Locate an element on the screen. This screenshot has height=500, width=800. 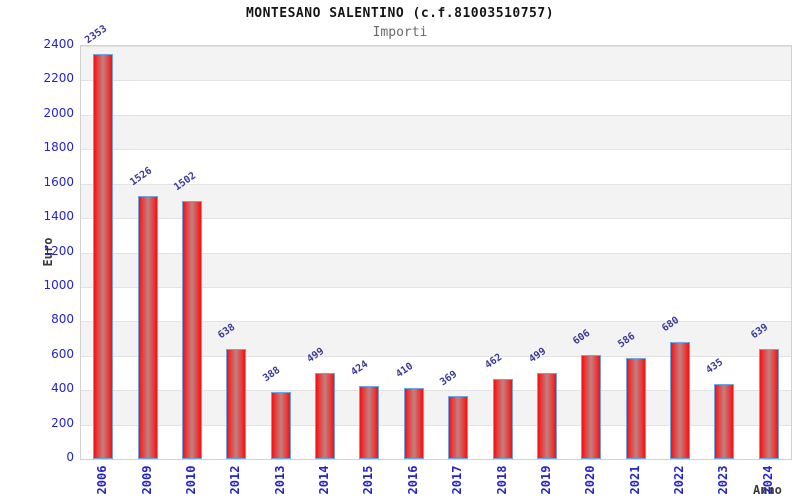
y-tick-label: 1800 is located at coordinates (58, 147).